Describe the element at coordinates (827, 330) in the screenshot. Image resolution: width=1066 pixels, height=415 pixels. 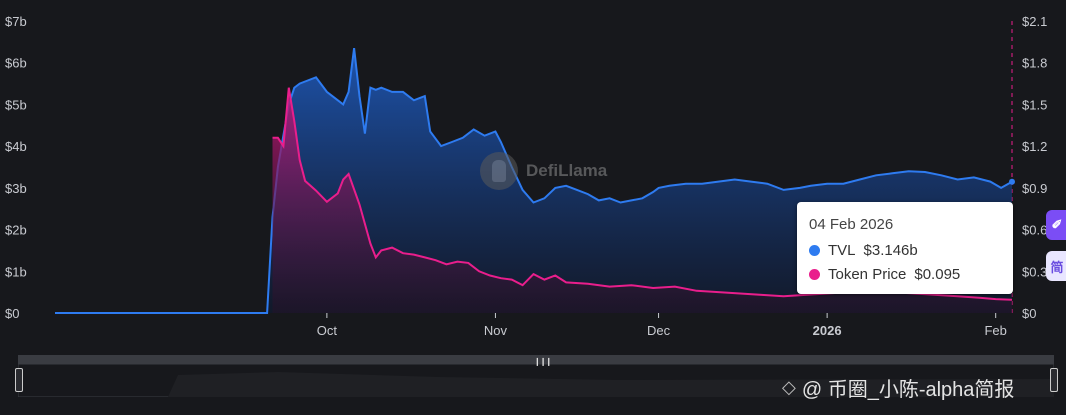
I see `x-tick-label: 2026` at that location.